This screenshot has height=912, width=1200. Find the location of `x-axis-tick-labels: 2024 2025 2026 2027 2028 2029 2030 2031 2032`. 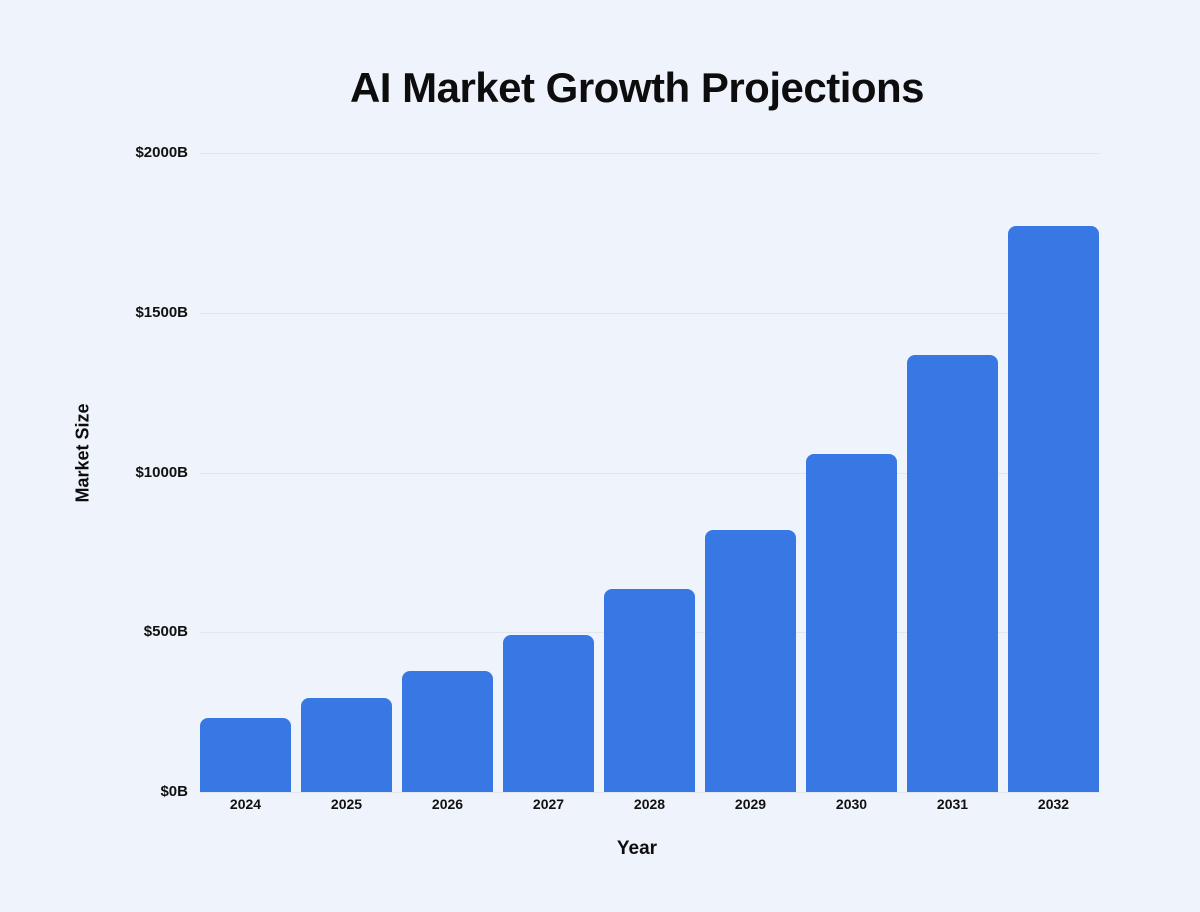

x-axis-tick-labels: 2024 2025 2026 2027 2028 2029 2030 2031 2032 is located at coordinates (650, 806).